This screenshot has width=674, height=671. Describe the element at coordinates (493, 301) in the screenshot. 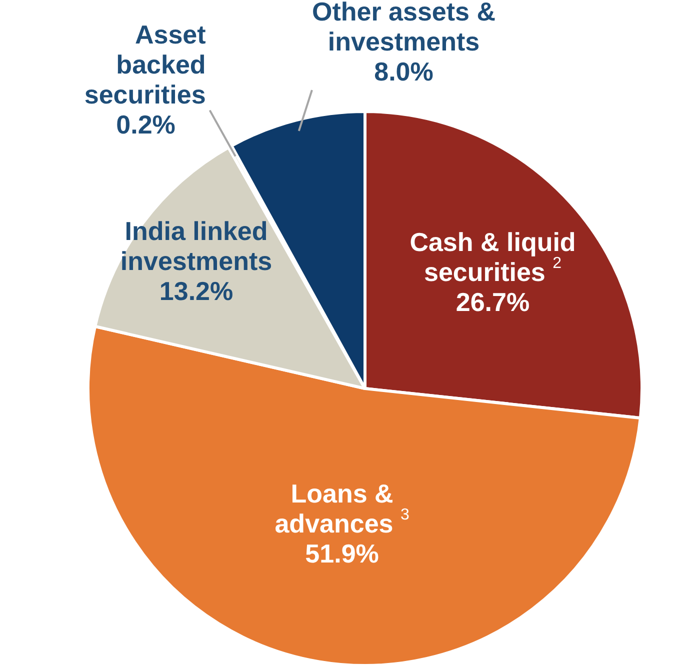

I see `data-label: 26.7%` at that location.